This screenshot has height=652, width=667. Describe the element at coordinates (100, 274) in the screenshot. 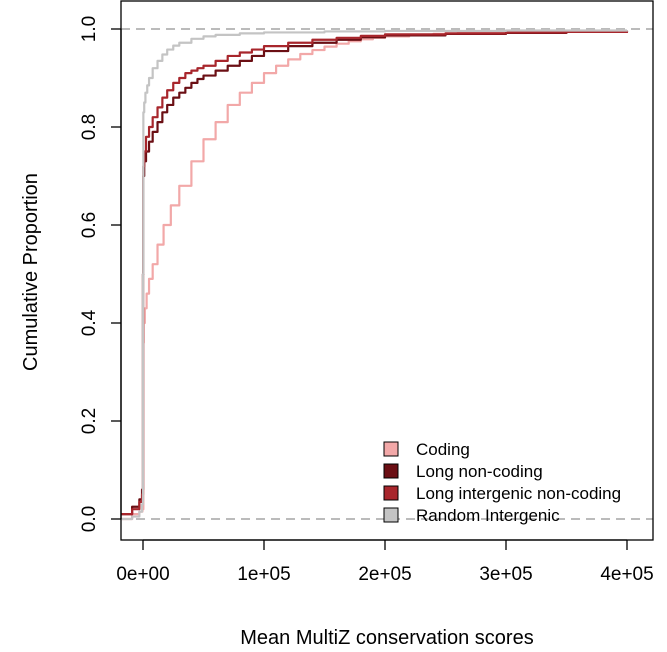

I see `y-axis: 0.0 0.2 0.4 0.6 0.8 1.0` at that location.